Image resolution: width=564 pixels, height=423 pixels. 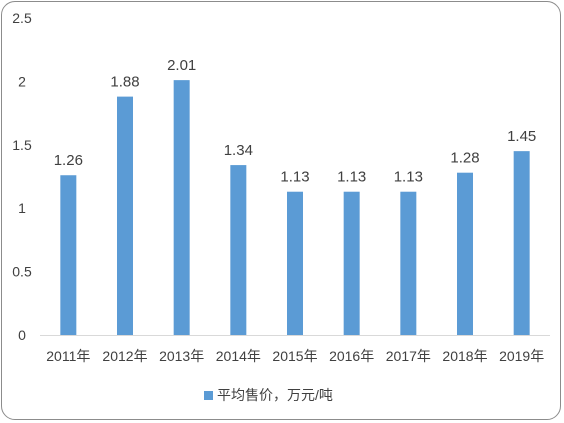 I want to click on x-tick-label: 2018年, so click(x=464, y=356).